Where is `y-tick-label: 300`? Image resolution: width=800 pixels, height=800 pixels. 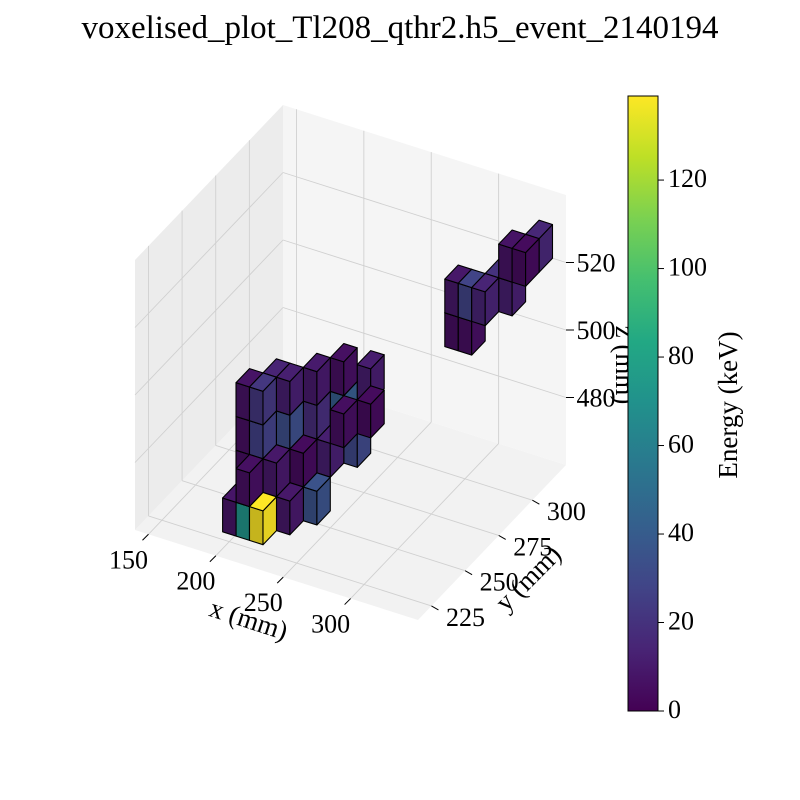 y-tick-label: 300 is located at coordinates (566, 511).